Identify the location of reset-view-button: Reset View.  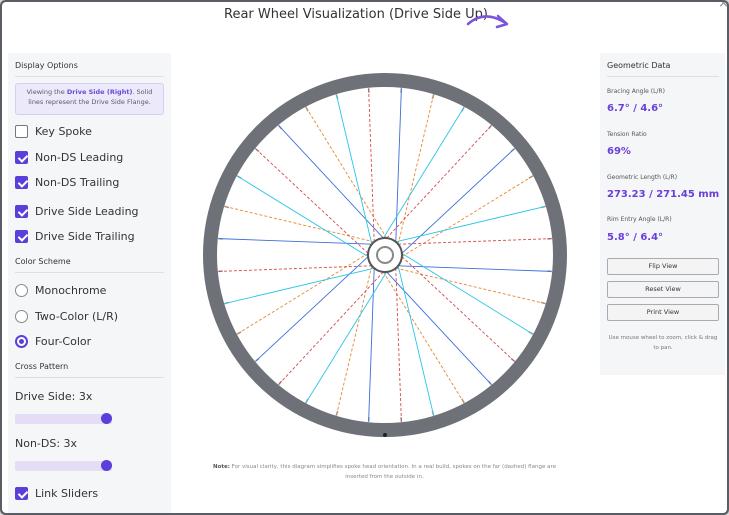
(663, 289).